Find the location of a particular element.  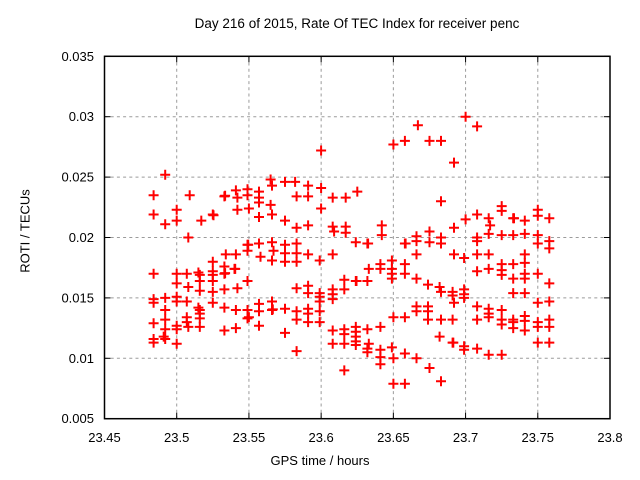

y-tick-label: 0.025 is located at coordinates (77, 177).